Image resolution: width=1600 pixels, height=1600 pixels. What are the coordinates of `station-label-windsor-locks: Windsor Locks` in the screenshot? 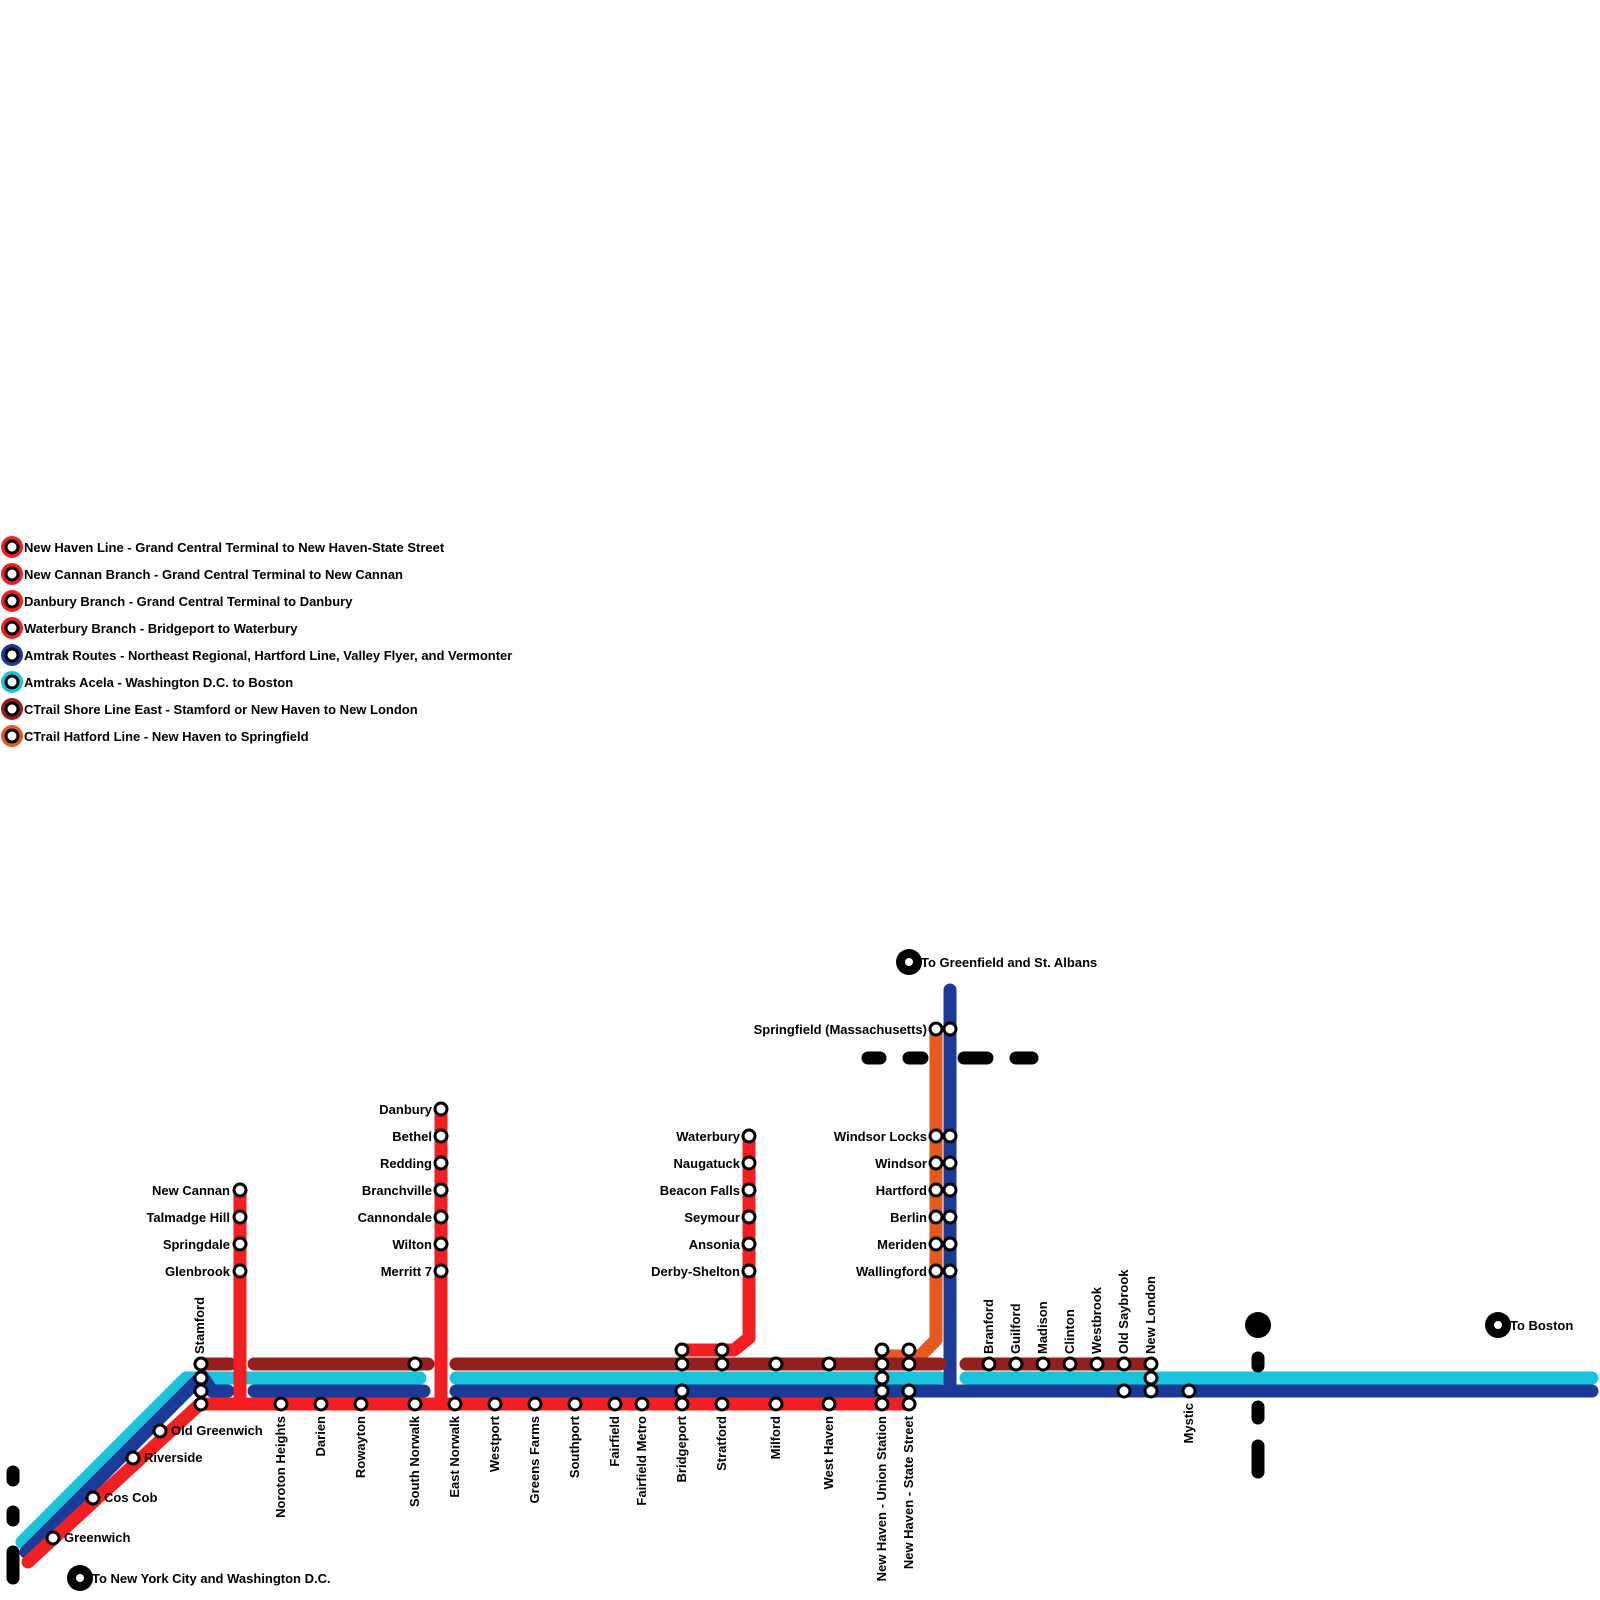 It's located at (880, 1136).